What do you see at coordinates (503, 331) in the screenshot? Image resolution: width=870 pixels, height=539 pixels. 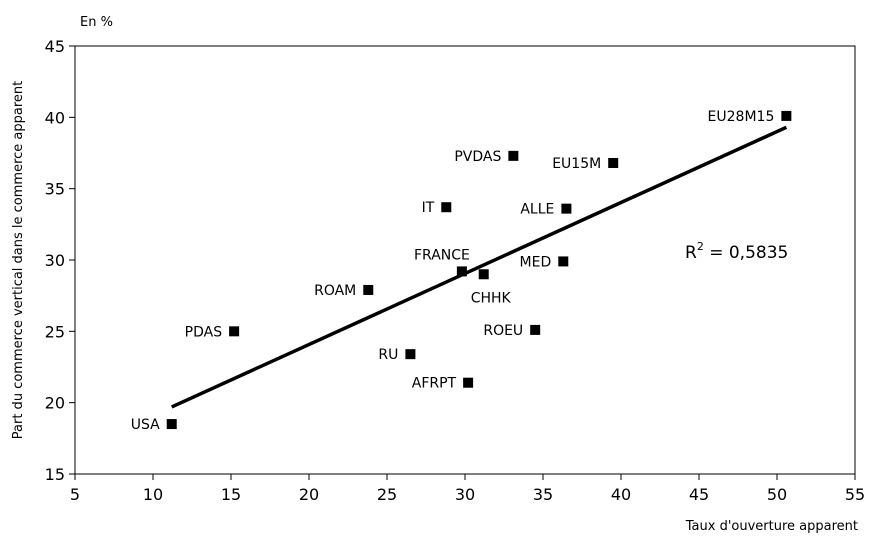 I see `point-label: ROEU` at bounding box center [503, 331].